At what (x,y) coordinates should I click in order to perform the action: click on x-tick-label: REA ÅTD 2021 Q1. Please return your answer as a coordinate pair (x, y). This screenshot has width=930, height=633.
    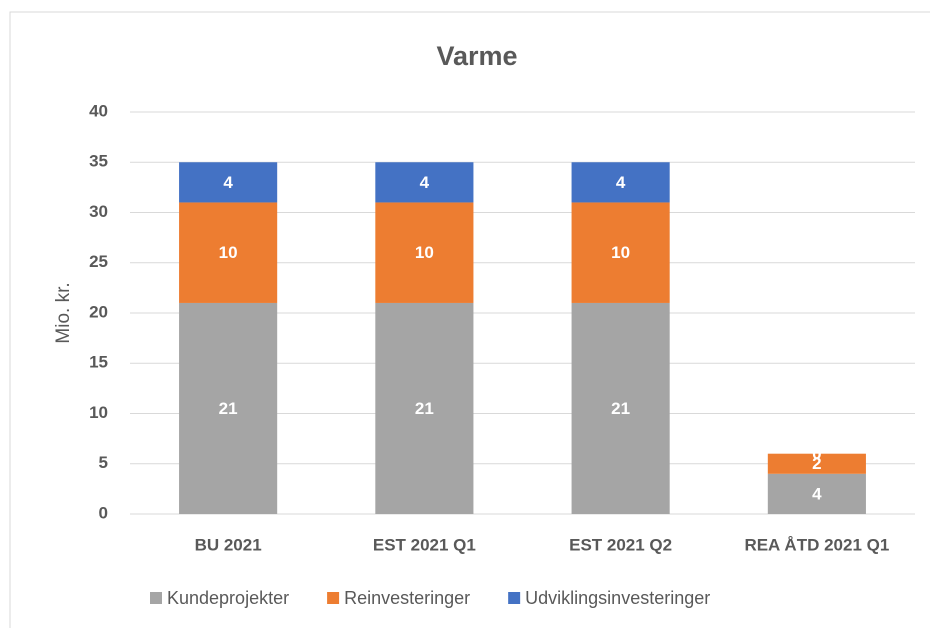
    Looking at the image, I should click on (816, 544).